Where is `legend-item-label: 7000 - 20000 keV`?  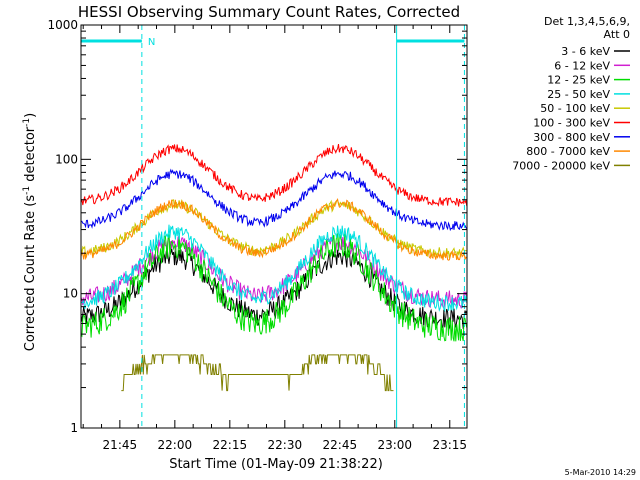
legend-item-label: 7000 - 20000 keV is located at coordinates (561, 165).